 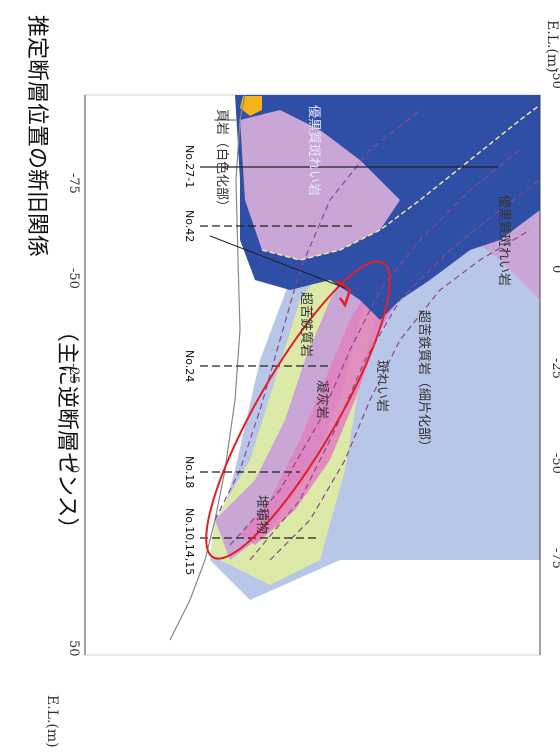 I want to click on borehole-label: No.10,14,15, so click(x=189, y=541).